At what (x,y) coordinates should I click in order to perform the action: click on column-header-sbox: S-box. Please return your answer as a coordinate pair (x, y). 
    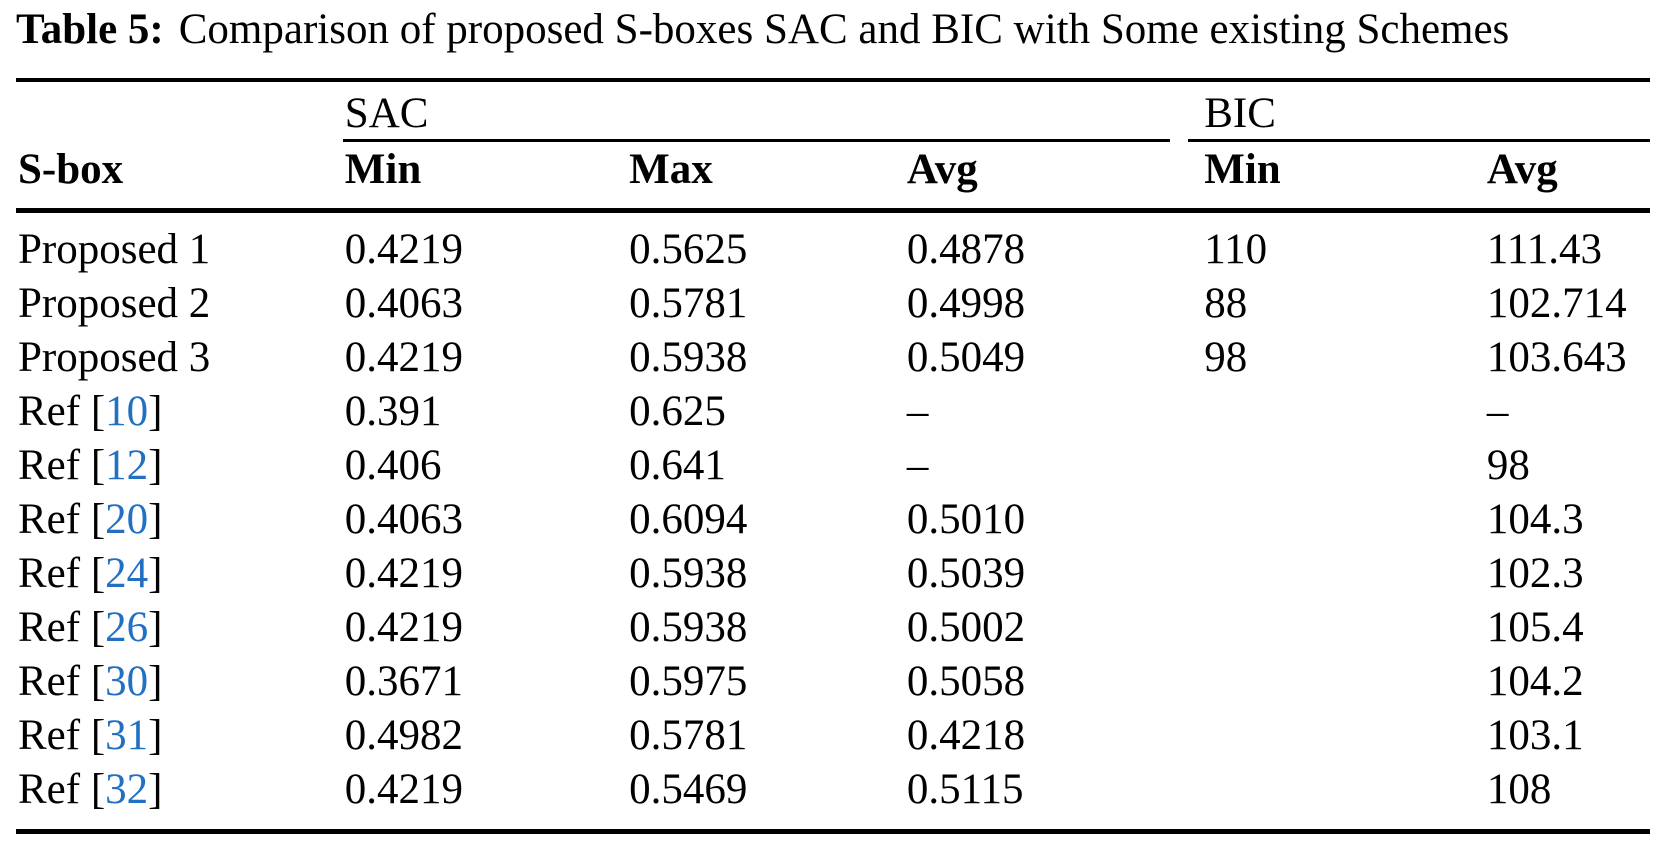
    Looking at the image, I should click on (71, 169).